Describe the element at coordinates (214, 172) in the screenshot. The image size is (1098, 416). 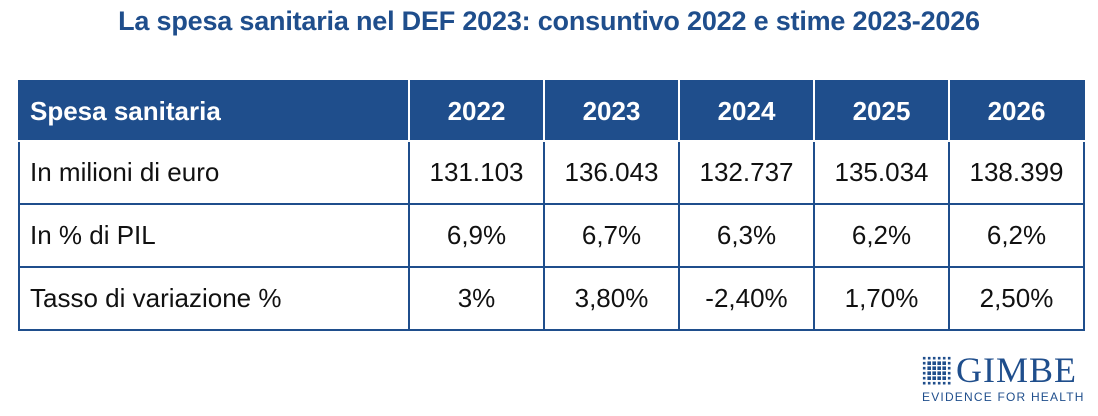
I see `row-label: In milioni di euro` at that location.